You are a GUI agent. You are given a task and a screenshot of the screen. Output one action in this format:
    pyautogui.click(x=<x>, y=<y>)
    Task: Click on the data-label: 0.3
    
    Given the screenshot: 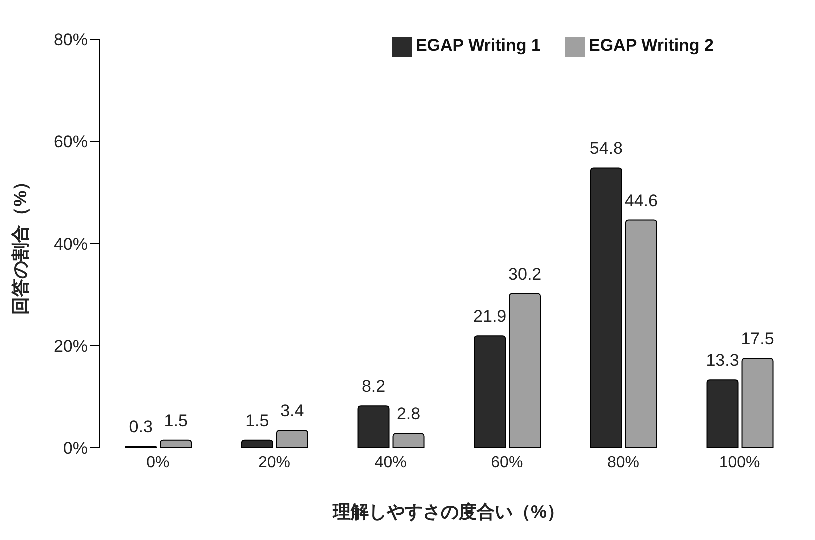 What is the action you would take?
    pyautogui.click(x=141, y=426)
    